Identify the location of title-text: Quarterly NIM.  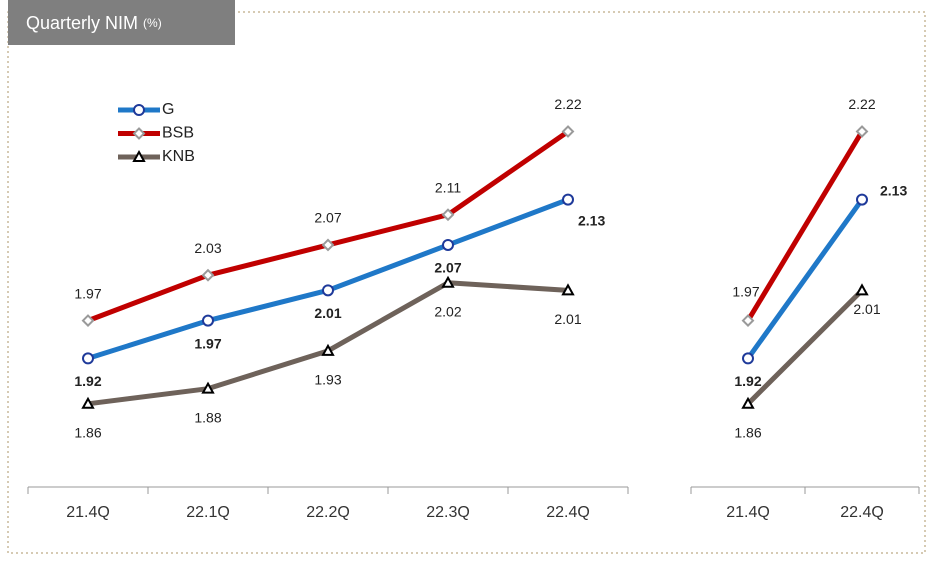
(82, 23).